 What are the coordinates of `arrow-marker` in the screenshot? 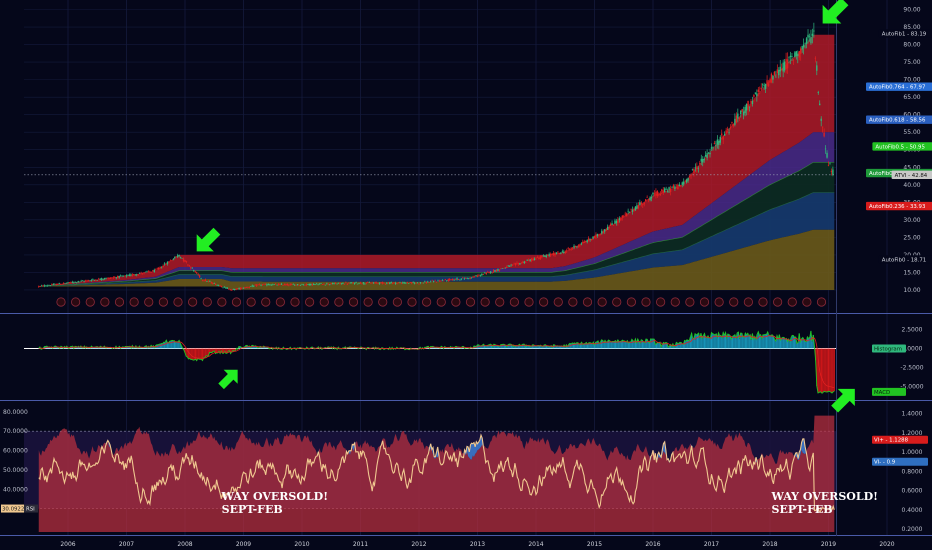 It's located at (835, 12).